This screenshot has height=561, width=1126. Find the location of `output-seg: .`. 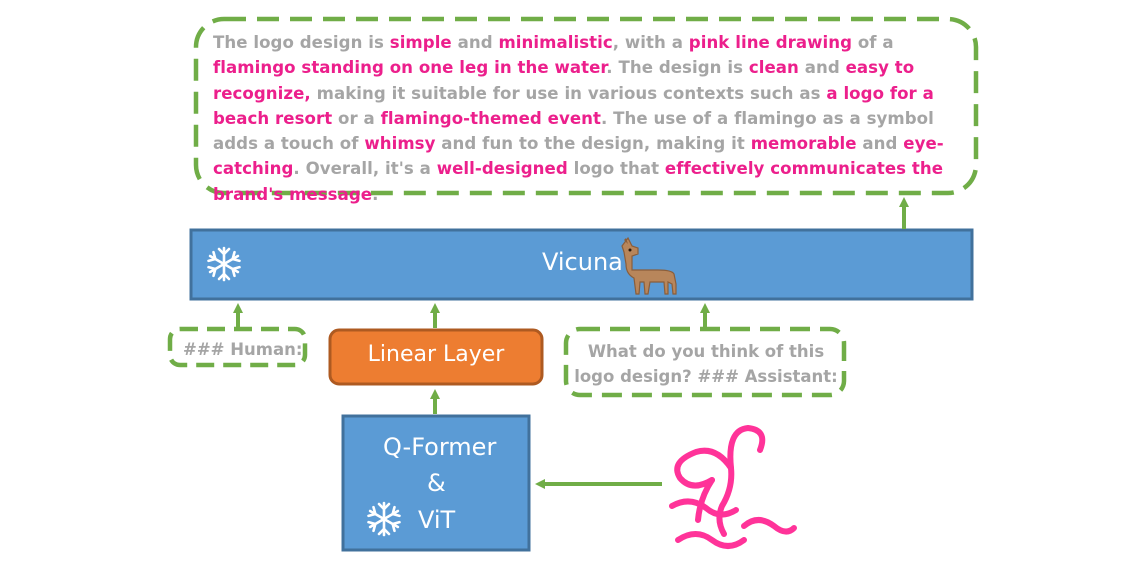

output-seg: . is located at coordinates (375, 194).